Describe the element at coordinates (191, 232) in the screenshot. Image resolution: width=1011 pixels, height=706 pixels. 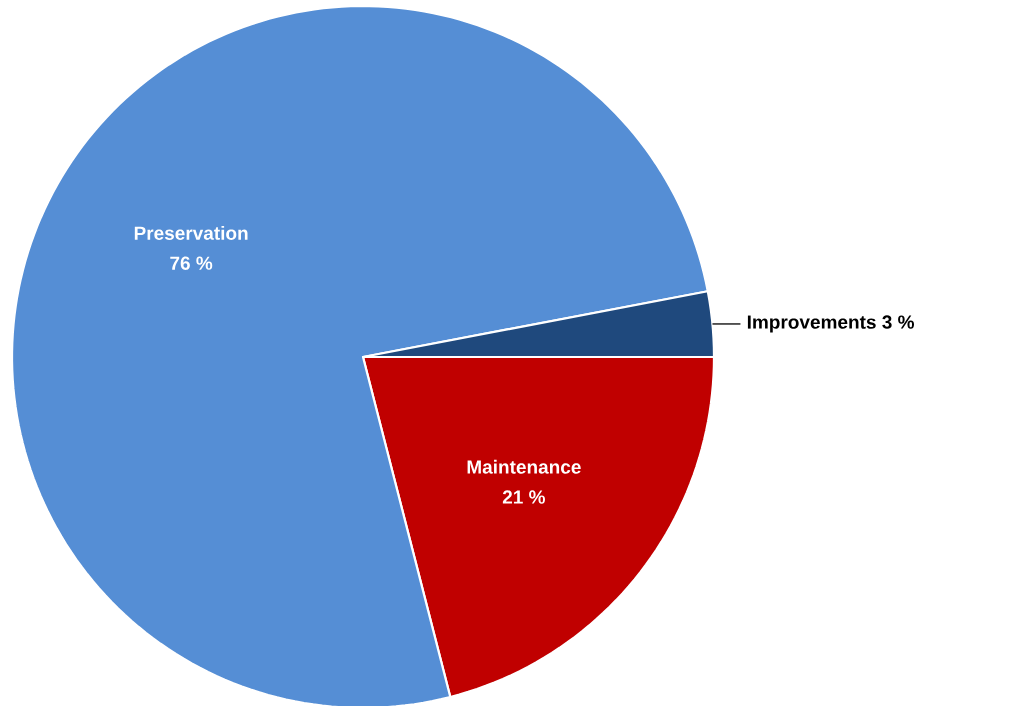
I see `slice-label: Preservation` at that location.